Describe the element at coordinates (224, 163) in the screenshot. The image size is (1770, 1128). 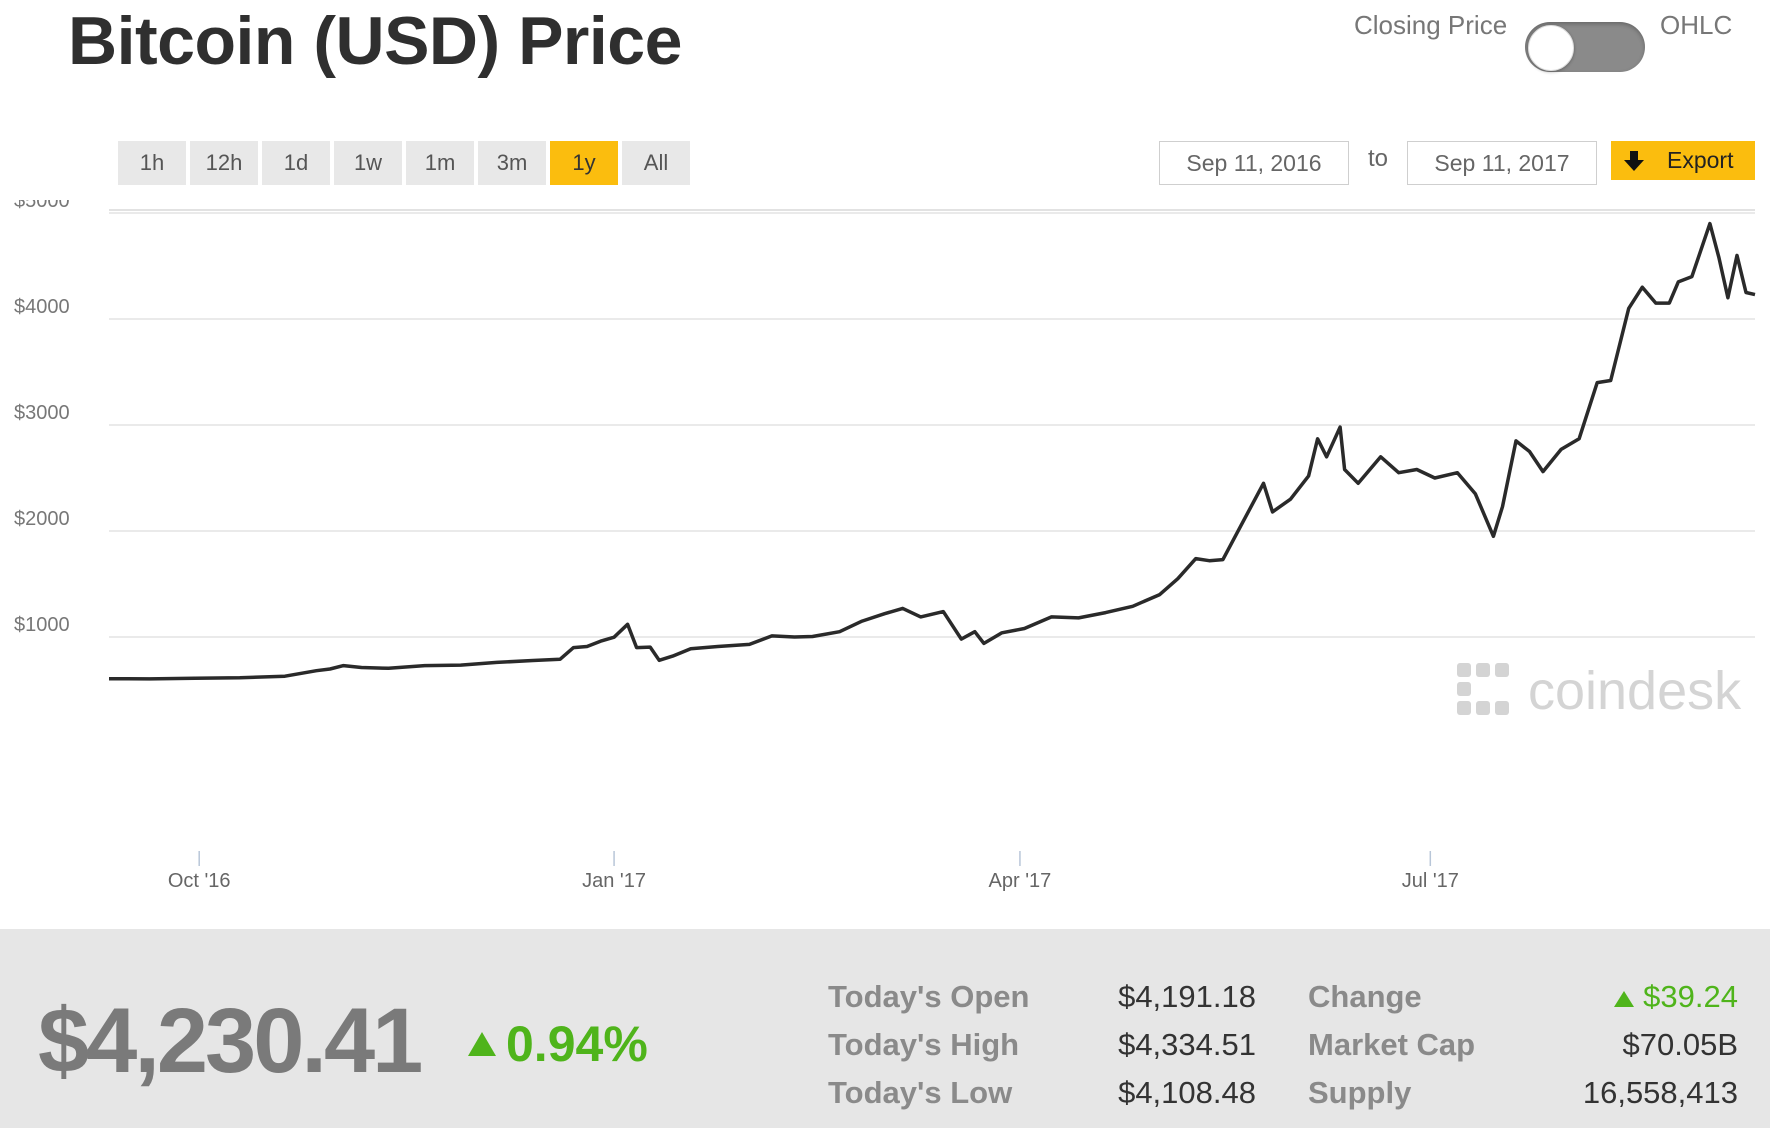
I see `range-button-12h: 12h` at that location.